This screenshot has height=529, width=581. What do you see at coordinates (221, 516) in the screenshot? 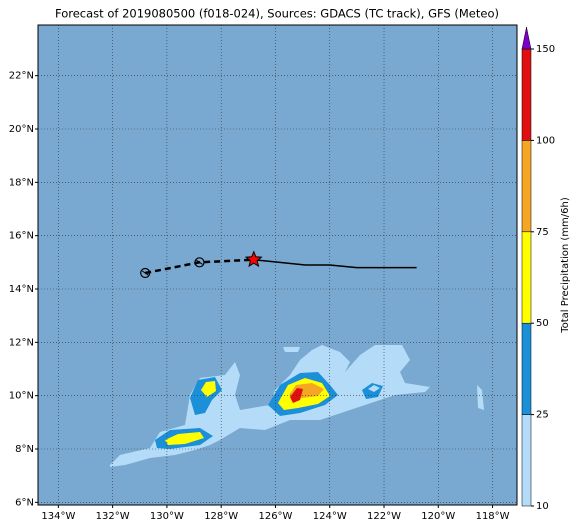
I see `x-tick-label: 128°W` at bounding box center [221, 516].